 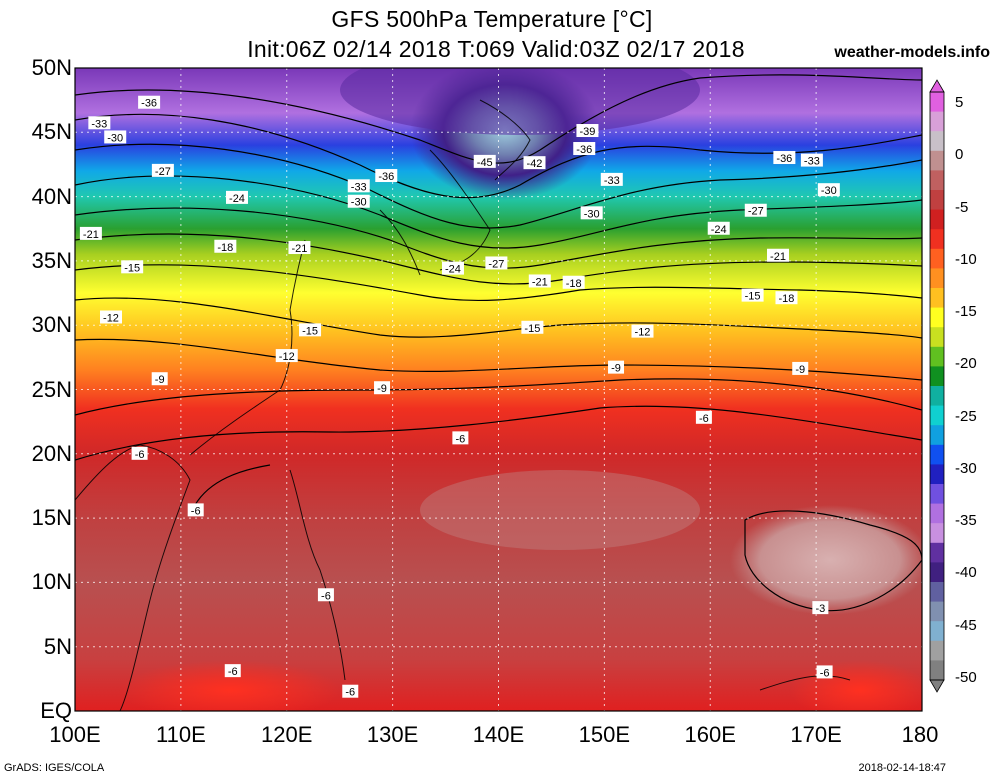 I want to click on lon-label: 170E, so click(x=816, y=734).